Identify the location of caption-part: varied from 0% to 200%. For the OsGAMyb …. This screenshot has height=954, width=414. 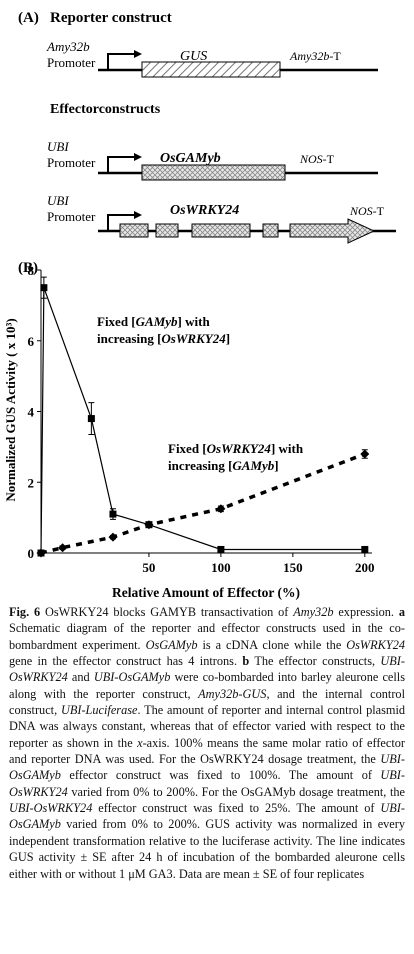
(236, 791).